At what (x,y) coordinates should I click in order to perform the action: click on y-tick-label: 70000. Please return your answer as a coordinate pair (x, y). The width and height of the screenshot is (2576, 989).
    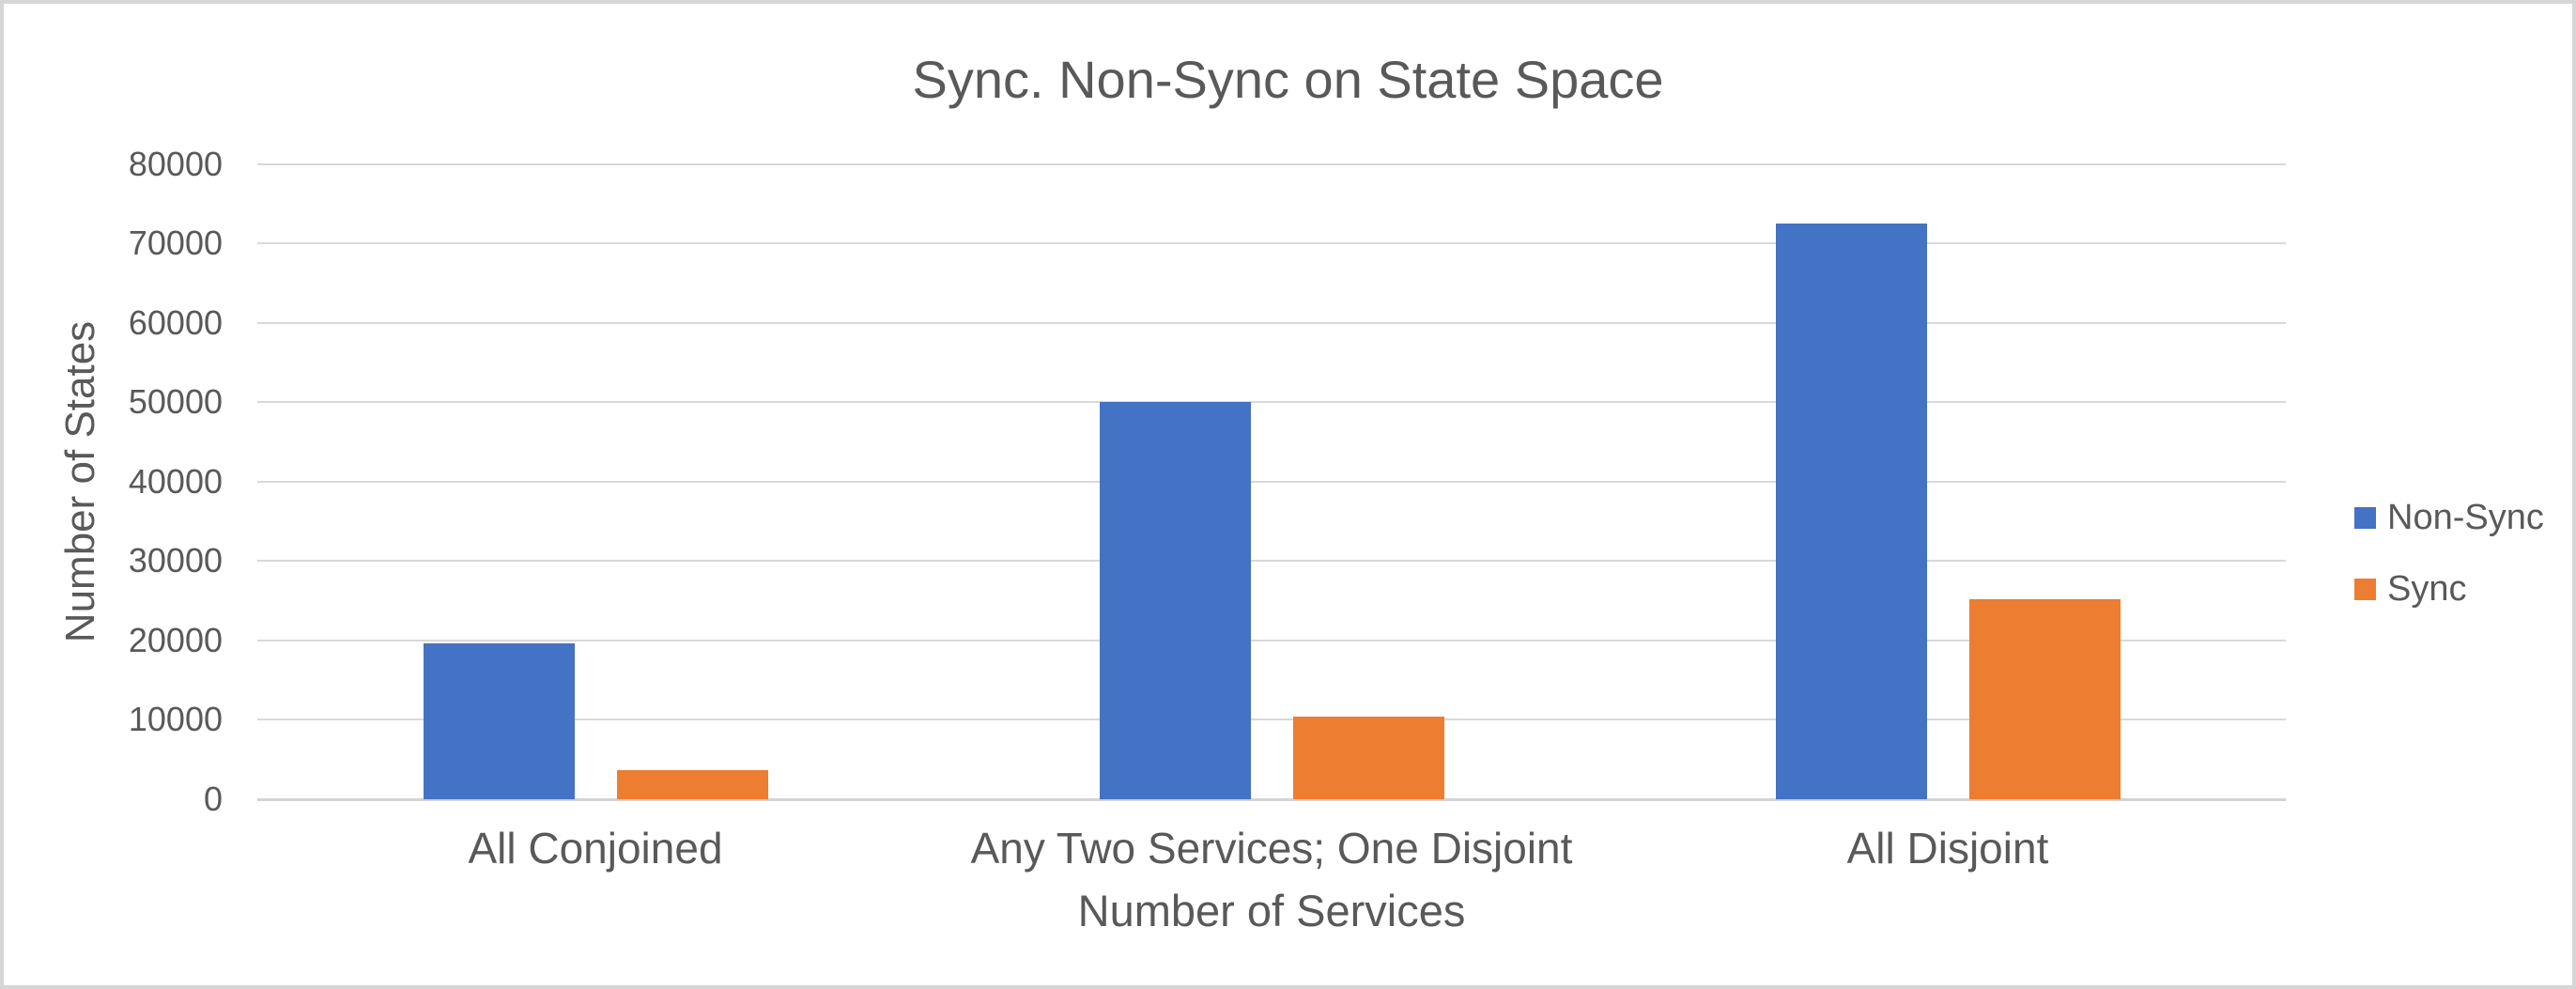
    Looking at the image, I should click on (175, 243).